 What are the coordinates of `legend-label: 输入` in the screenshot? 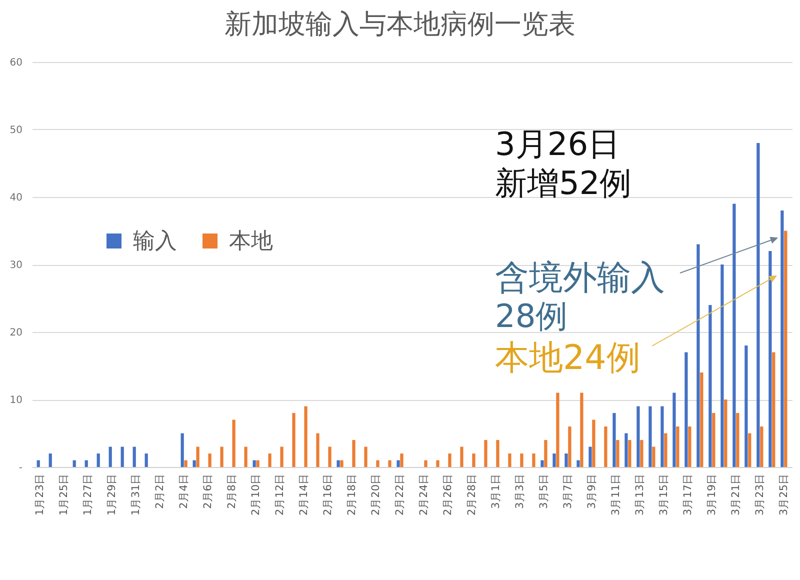 It's located at (155, 241).